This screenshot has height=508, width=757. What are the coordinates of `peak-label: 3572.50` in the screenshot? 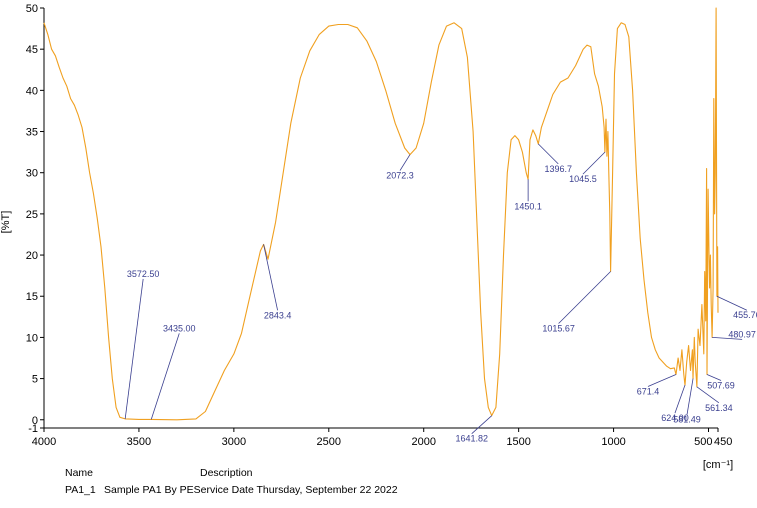 It's located at (143, 274).